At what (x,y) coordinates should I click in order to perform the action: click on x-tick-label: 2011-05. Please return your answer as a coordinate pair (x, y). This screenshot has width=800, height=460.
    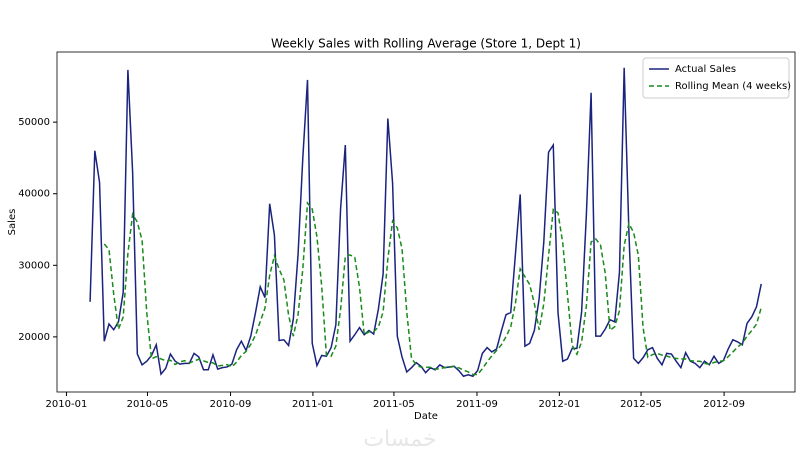
    Looking at the image, I should click on (394, 404).